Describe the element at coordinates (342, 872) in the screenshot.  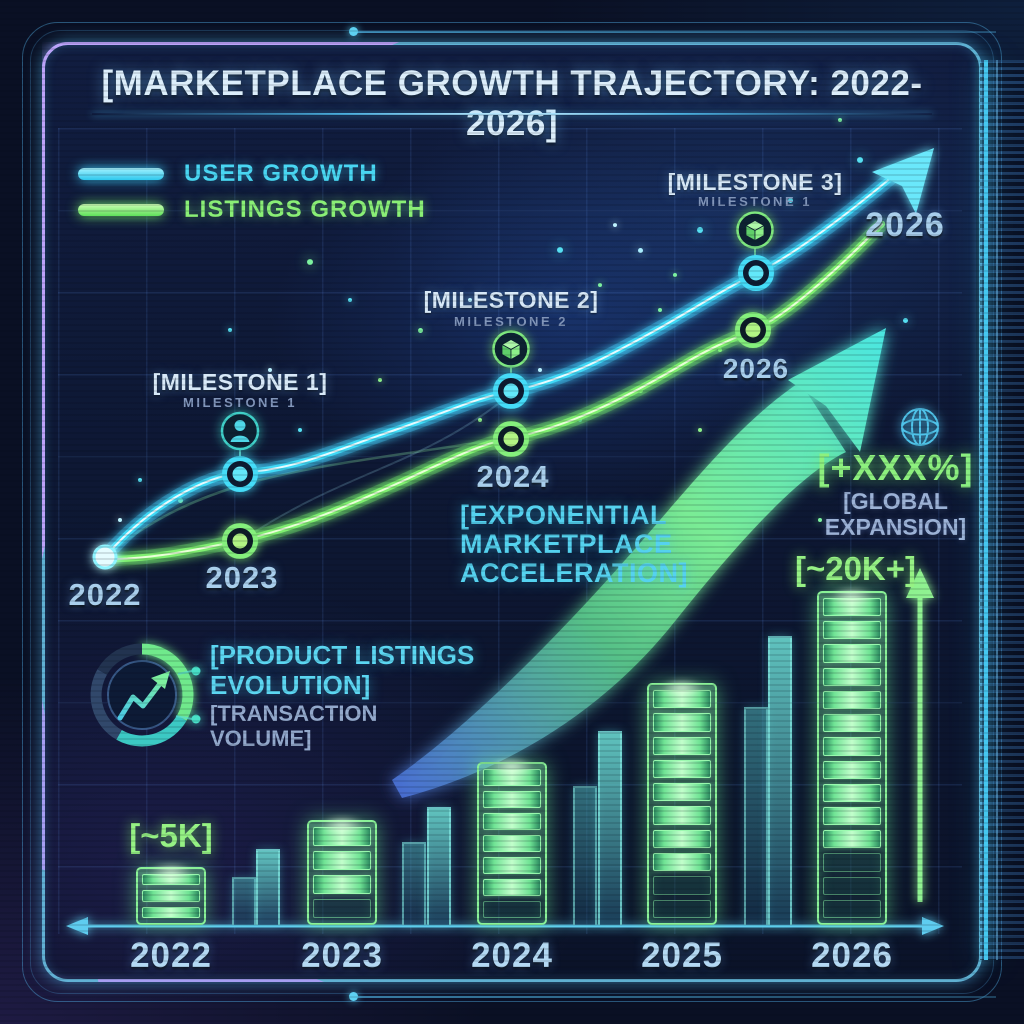
I see `listings-bar-2023` at that location.